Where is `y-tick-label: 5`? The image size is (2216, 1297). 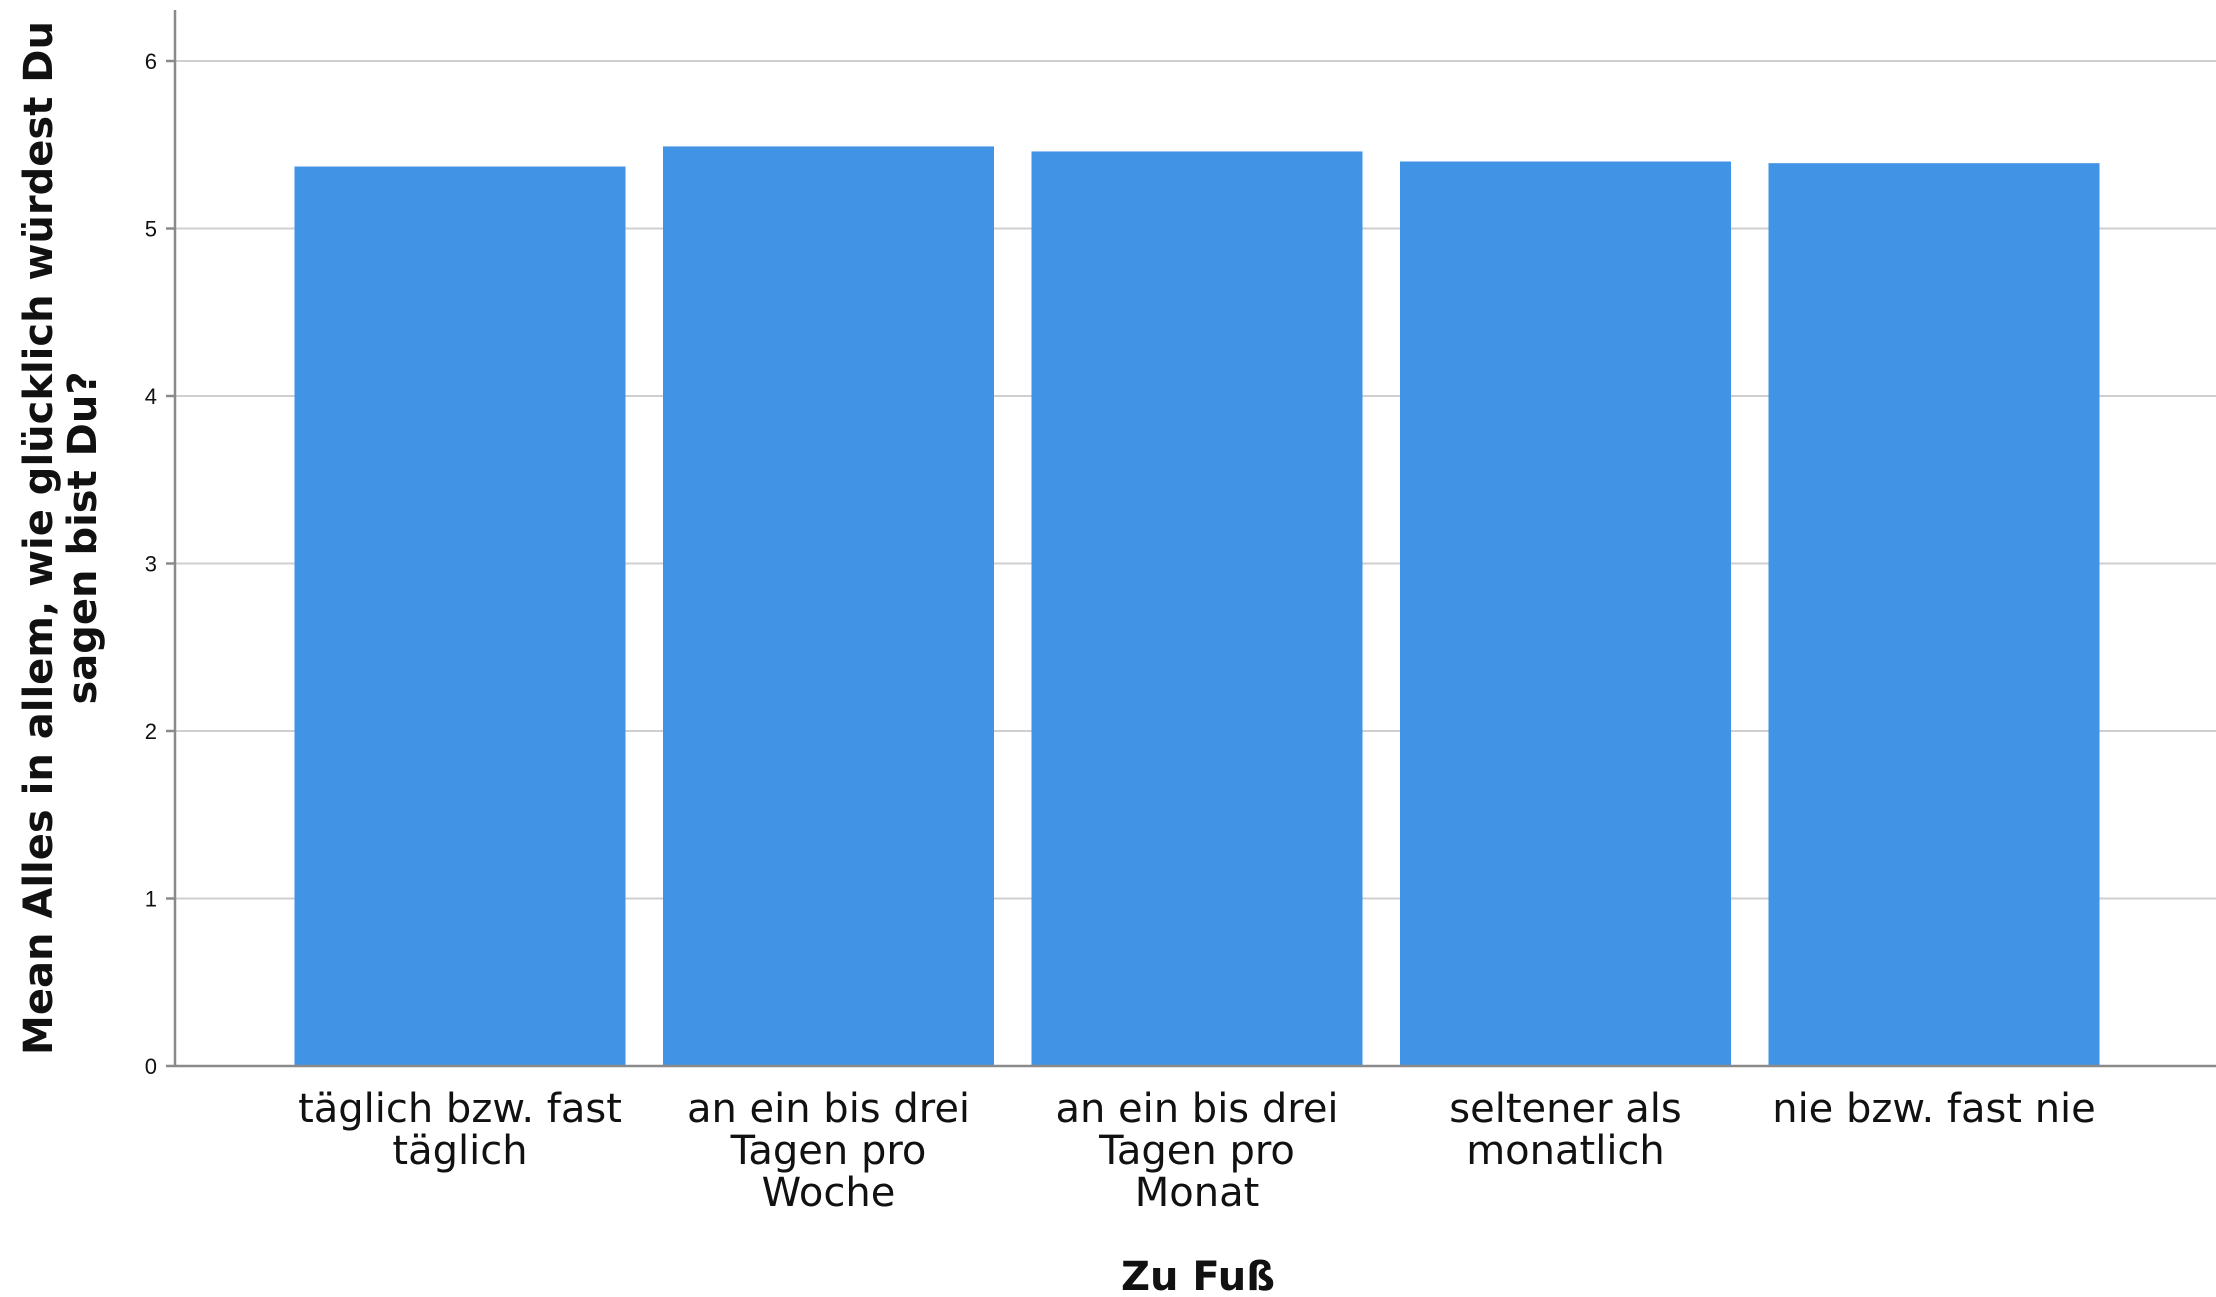 y-tick-label: 5 is located at coordinates (151, 229).